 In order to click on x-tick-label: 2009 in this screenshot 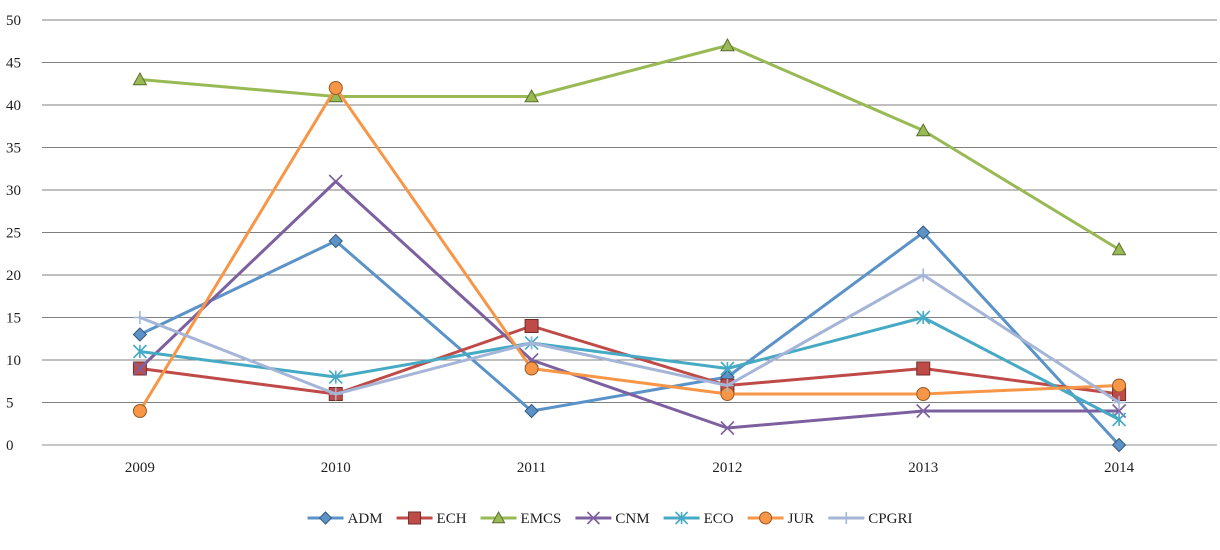, I will do `click(140, 468)`.